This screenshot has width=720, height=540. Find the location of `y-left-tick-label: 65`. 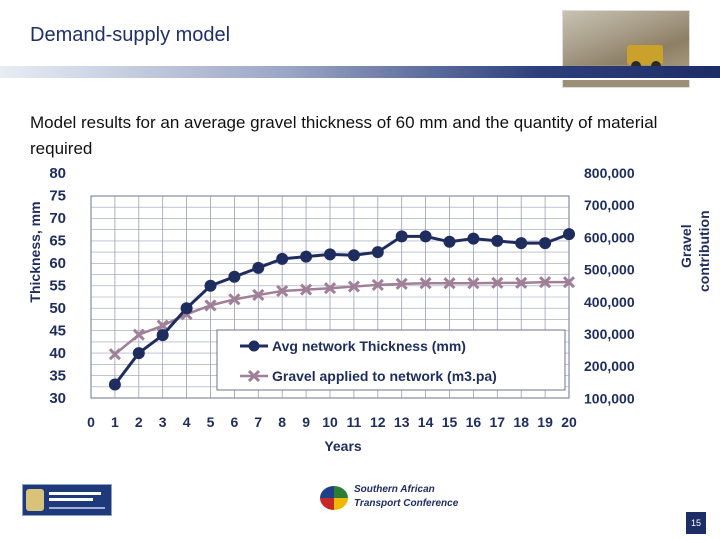

y-left-tick-label: 65 is located at coordinates (57, 241).